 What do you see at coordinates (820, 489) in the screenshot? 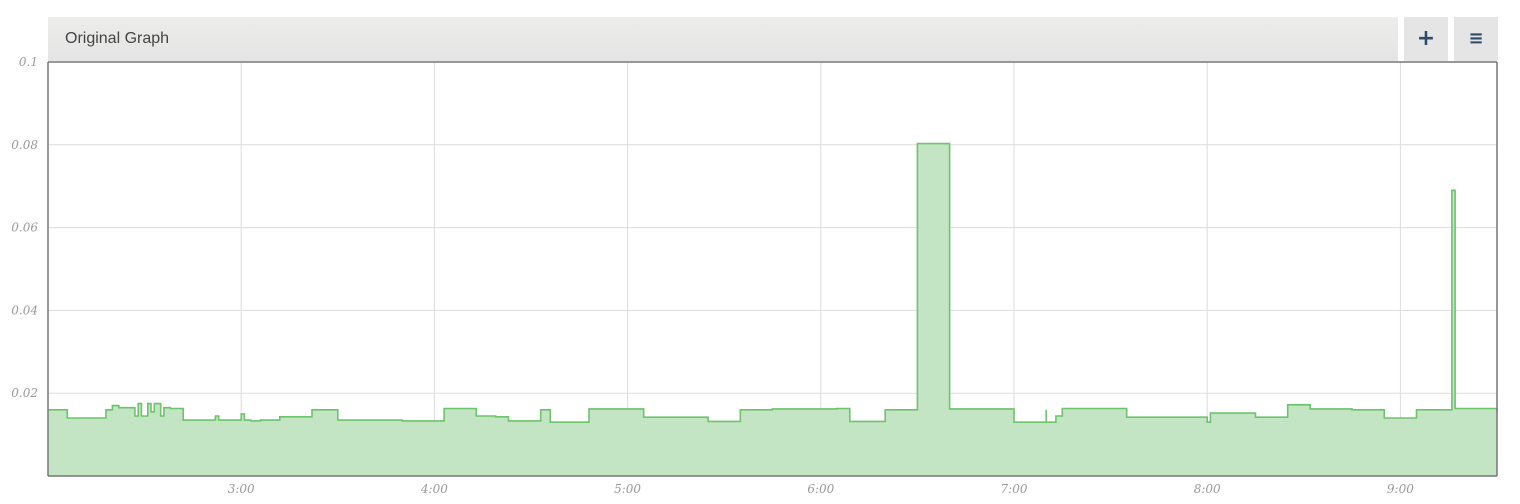
I see `x-tick-label: 6:00` at bounding box center [820, 489].